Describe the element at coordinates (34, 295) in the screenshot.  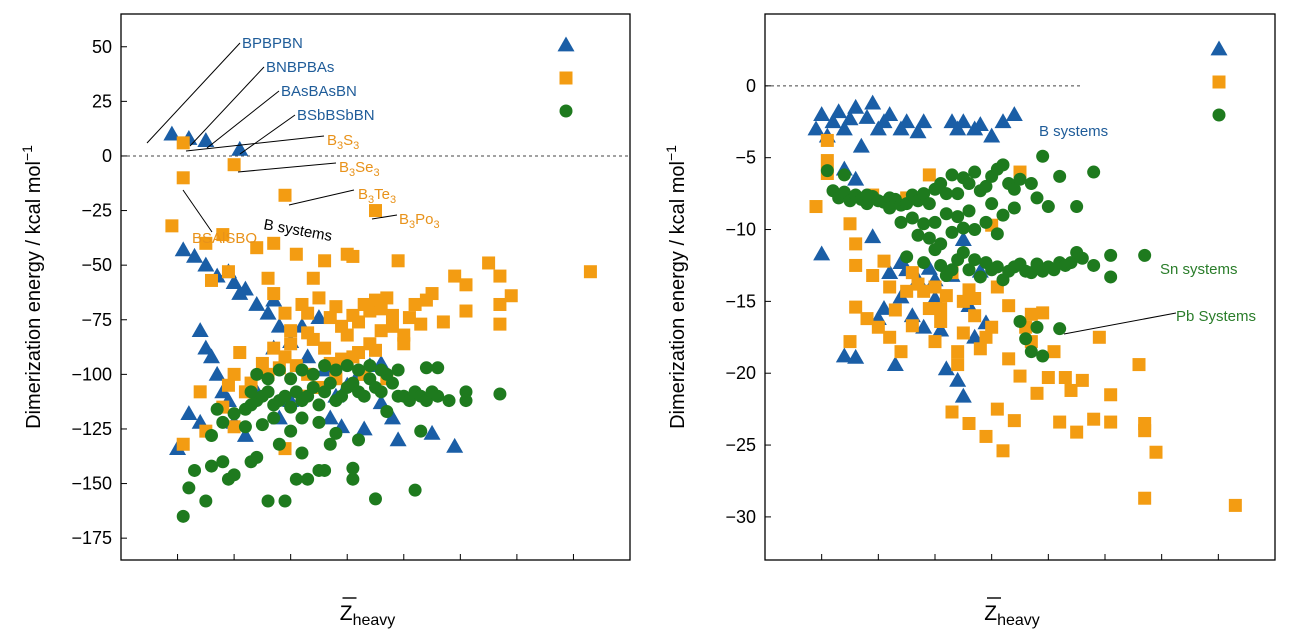
I see `y-axis-label-main: Dimerization energy / kcal mol` at that location.